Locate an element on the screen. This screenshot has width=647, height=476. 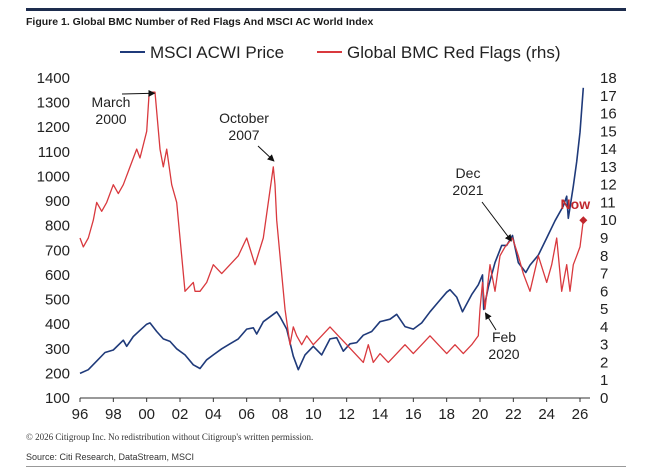
y-tick-label-right: 12 is located at coordinates (608, 185).